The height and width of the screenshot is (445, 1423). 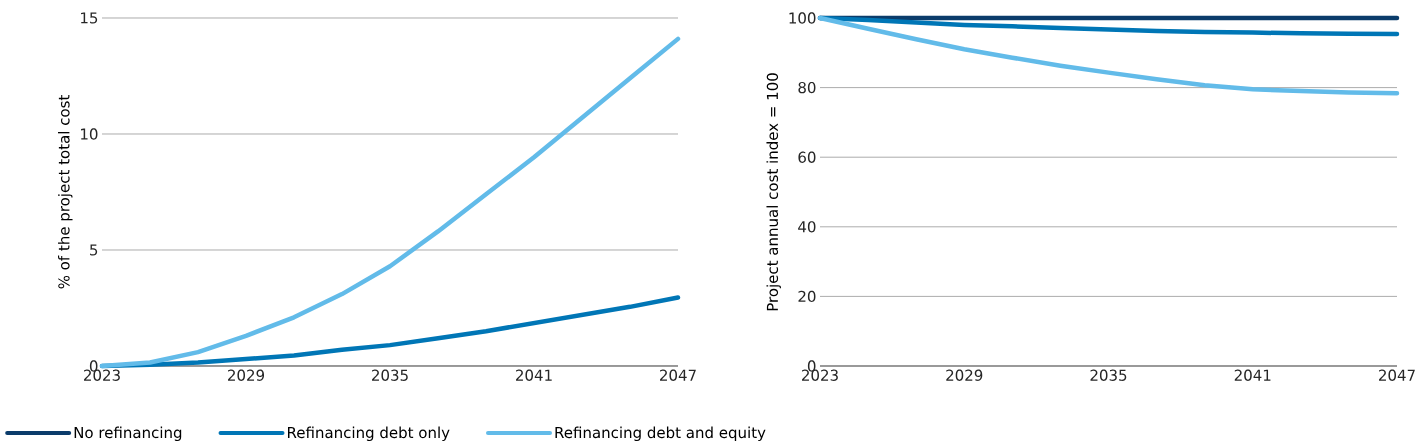 What do you see at coordinates (807, 87) in the screenshot?
I see `y-tick-label: 80` at bounding box center [807, 87].